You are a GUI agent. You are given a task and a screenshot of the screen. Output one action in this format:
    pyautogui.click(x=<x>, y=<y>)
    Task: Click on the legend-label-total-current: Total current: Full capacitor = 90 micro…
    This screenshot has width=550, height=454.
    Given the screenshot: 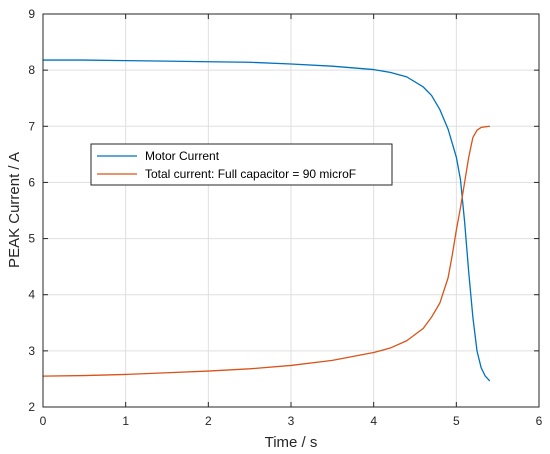 What is the action you would take?
    pyautogui.click(x=250, y=174)
    